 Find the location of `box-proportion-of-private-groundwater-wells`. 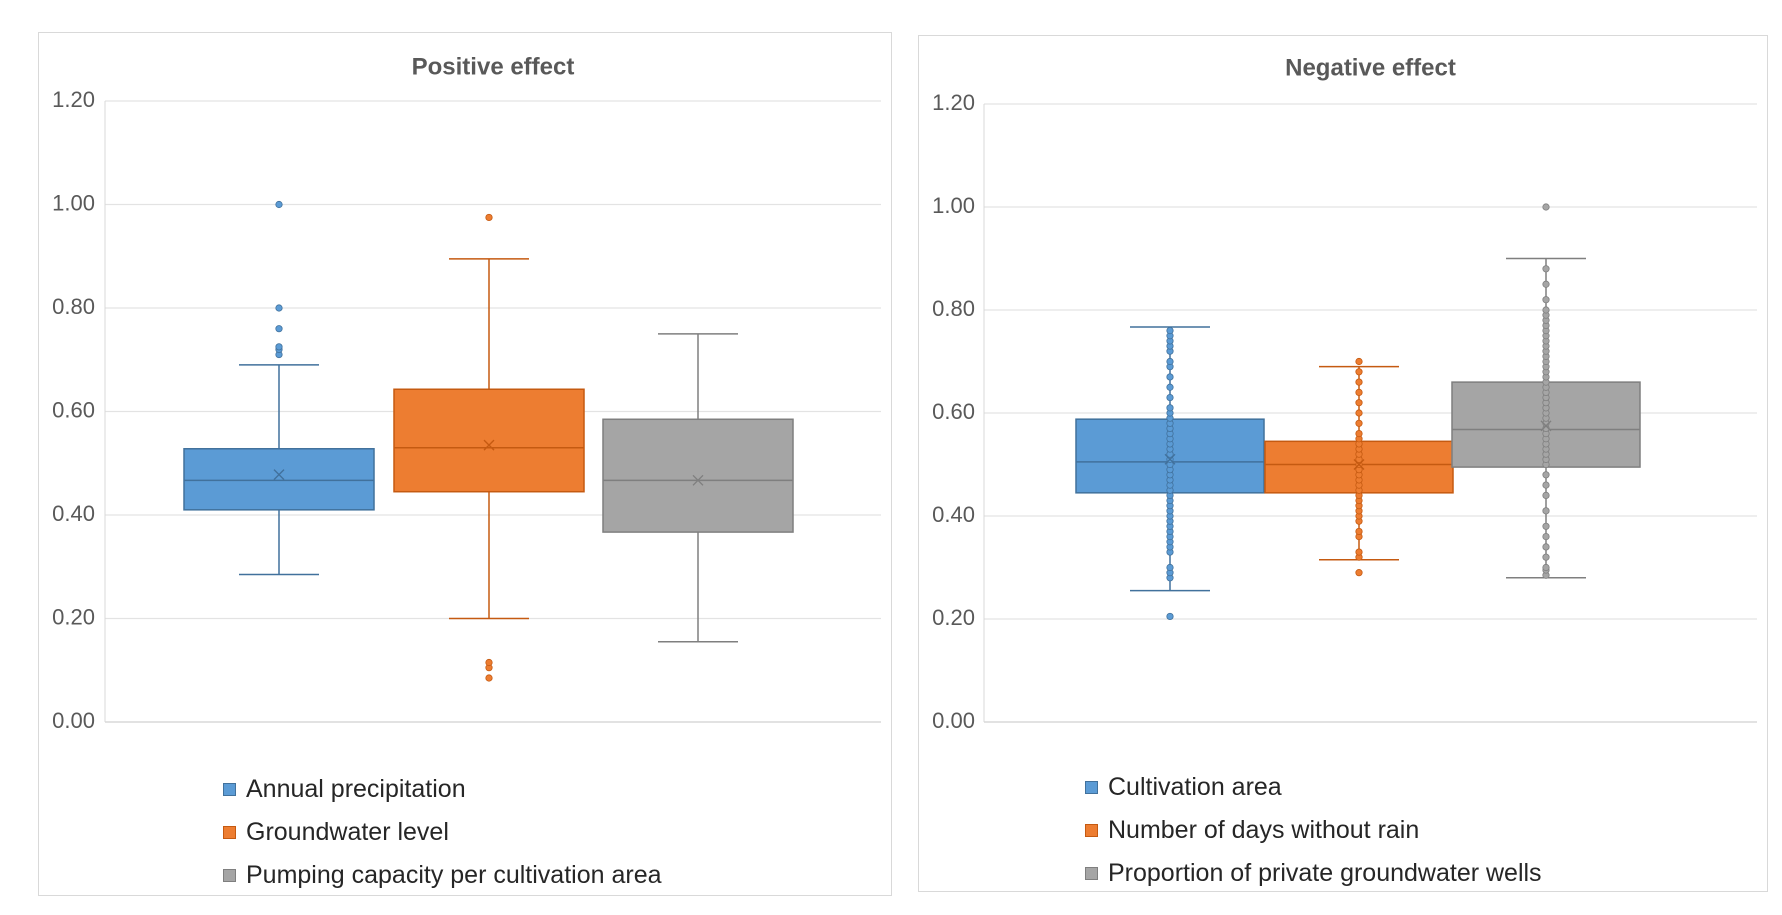

box-proportion-of-private-groundwater-wells is located at coordinates (1546, 391).